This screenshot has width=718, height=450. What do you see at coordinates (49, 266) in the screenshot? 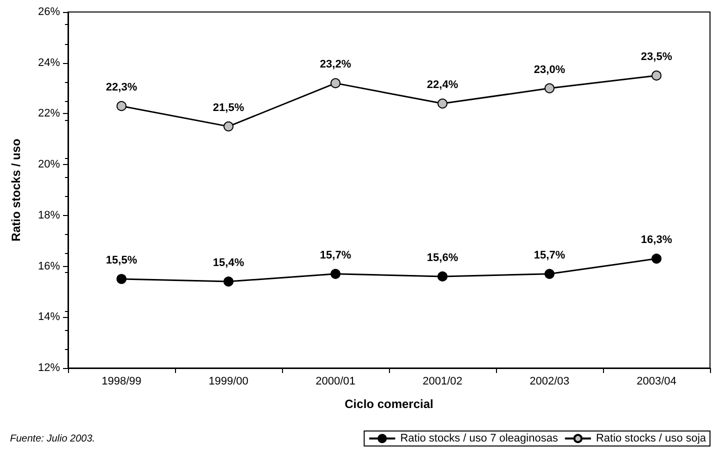
I see `y-tick-label: 16%` at bounding box center [49, 266].